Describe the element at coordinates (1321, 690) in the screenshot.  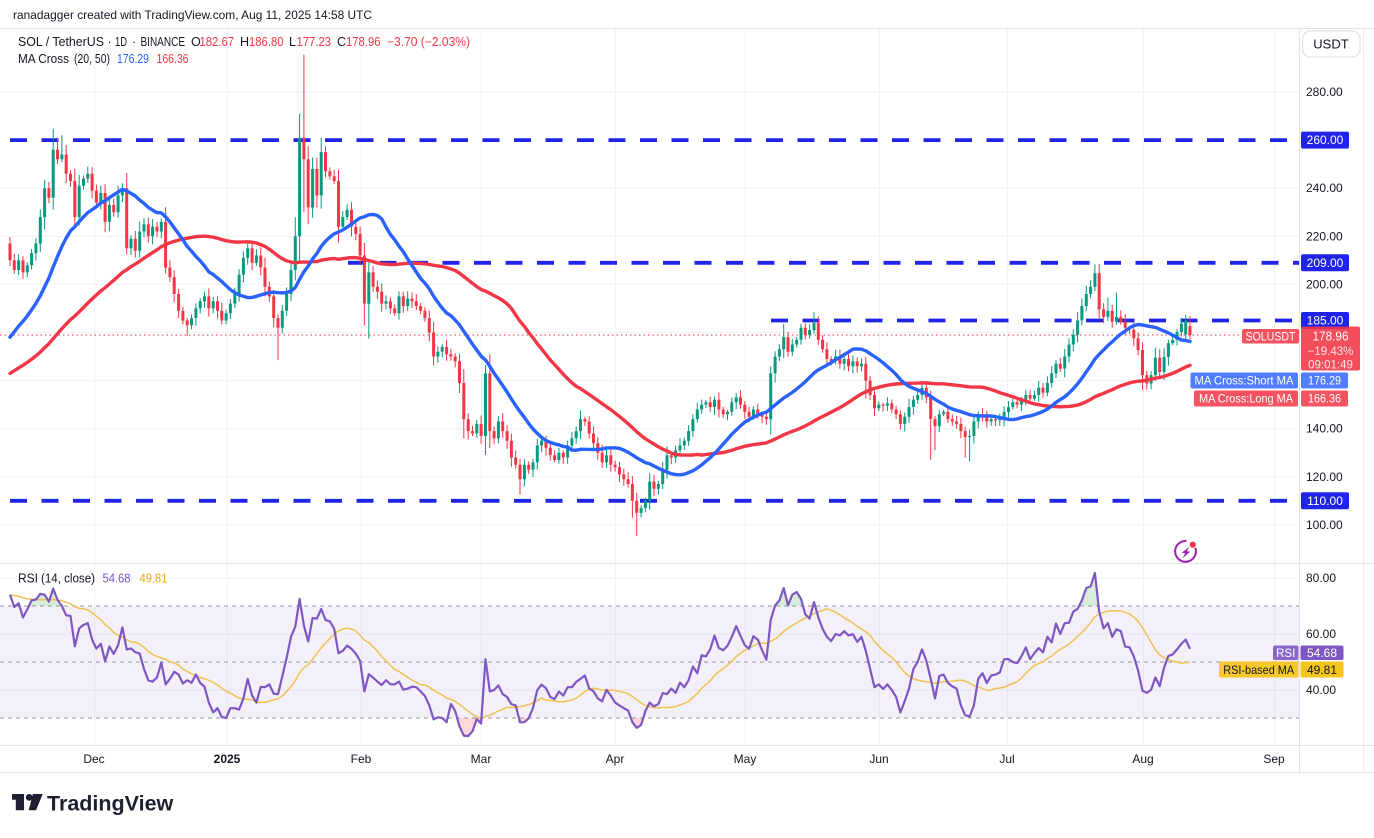
I see `svg-text: 40.00` at that location.